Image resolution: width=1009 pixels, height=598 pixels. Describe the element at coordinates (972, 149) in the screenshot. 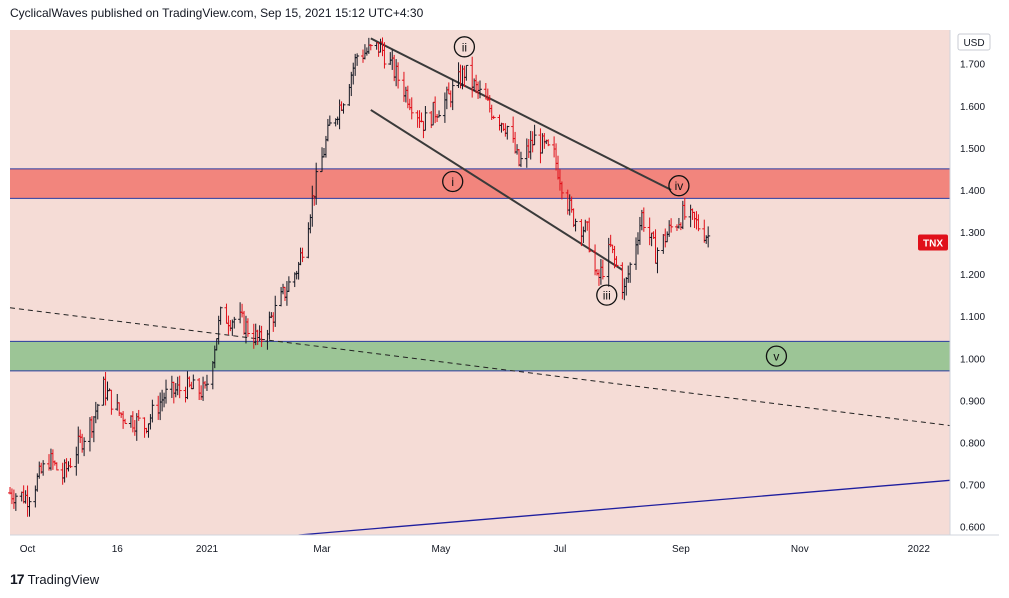

I see `price-tick-label: 1.500` at that location.